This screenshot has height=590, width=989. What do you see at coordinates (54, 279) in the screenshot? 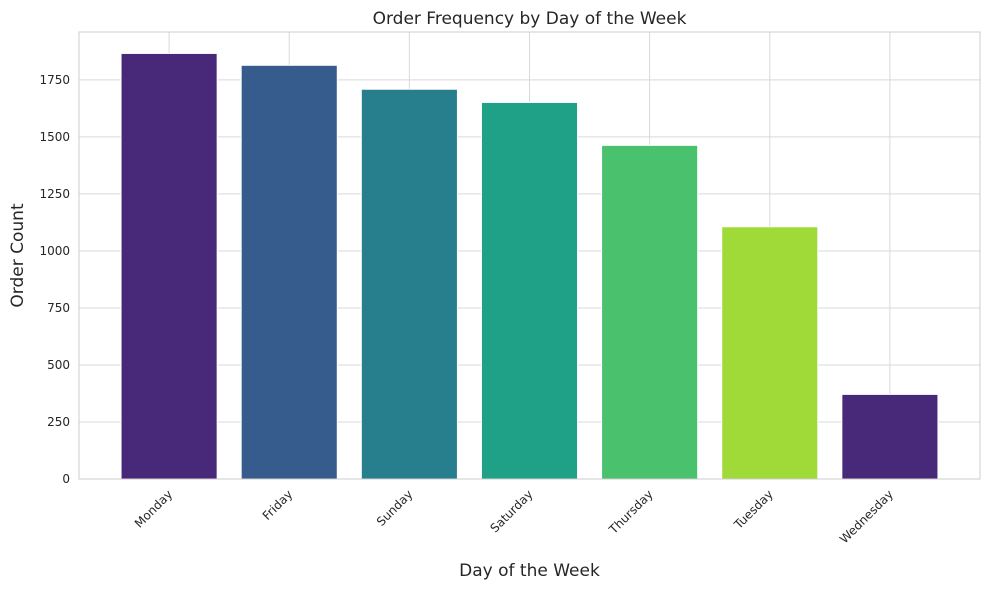
I see `y-tick-labels: 0 250 500 750 1000 1250 1500 1750` at bounding box center [54, 279].